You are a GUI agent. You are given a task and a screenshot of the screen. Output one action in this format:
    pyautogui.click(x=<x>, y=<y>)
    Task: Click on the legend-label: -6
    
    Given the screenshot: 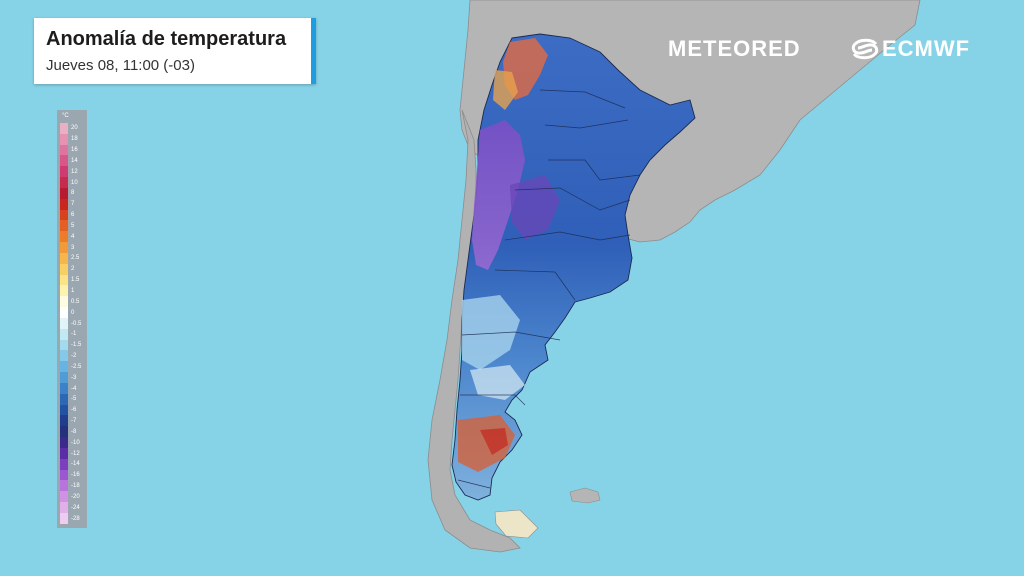 What is the action you would take?
    pyautogui.click(x=74, y=410)
    